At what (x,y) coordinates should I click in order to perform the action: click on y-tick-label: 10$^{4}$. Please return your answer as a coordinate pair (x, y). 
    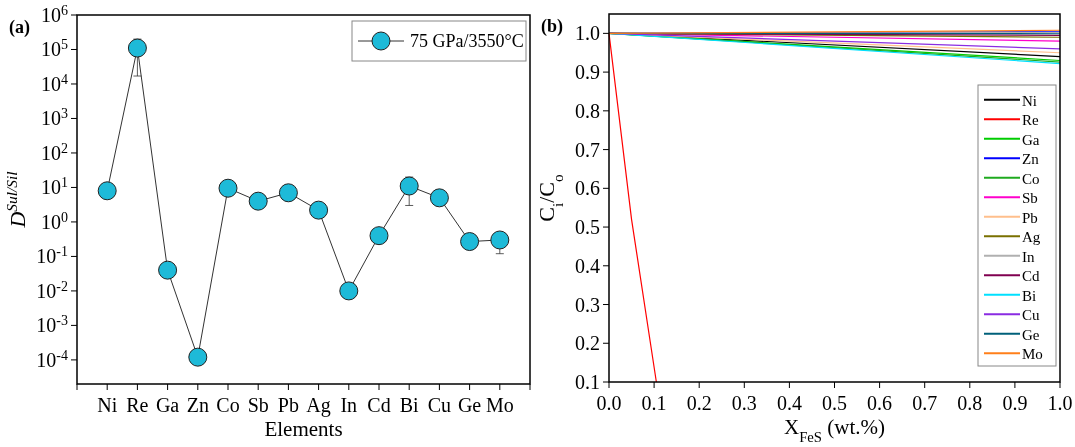
    Looking at the image, I should click on (54, 83).